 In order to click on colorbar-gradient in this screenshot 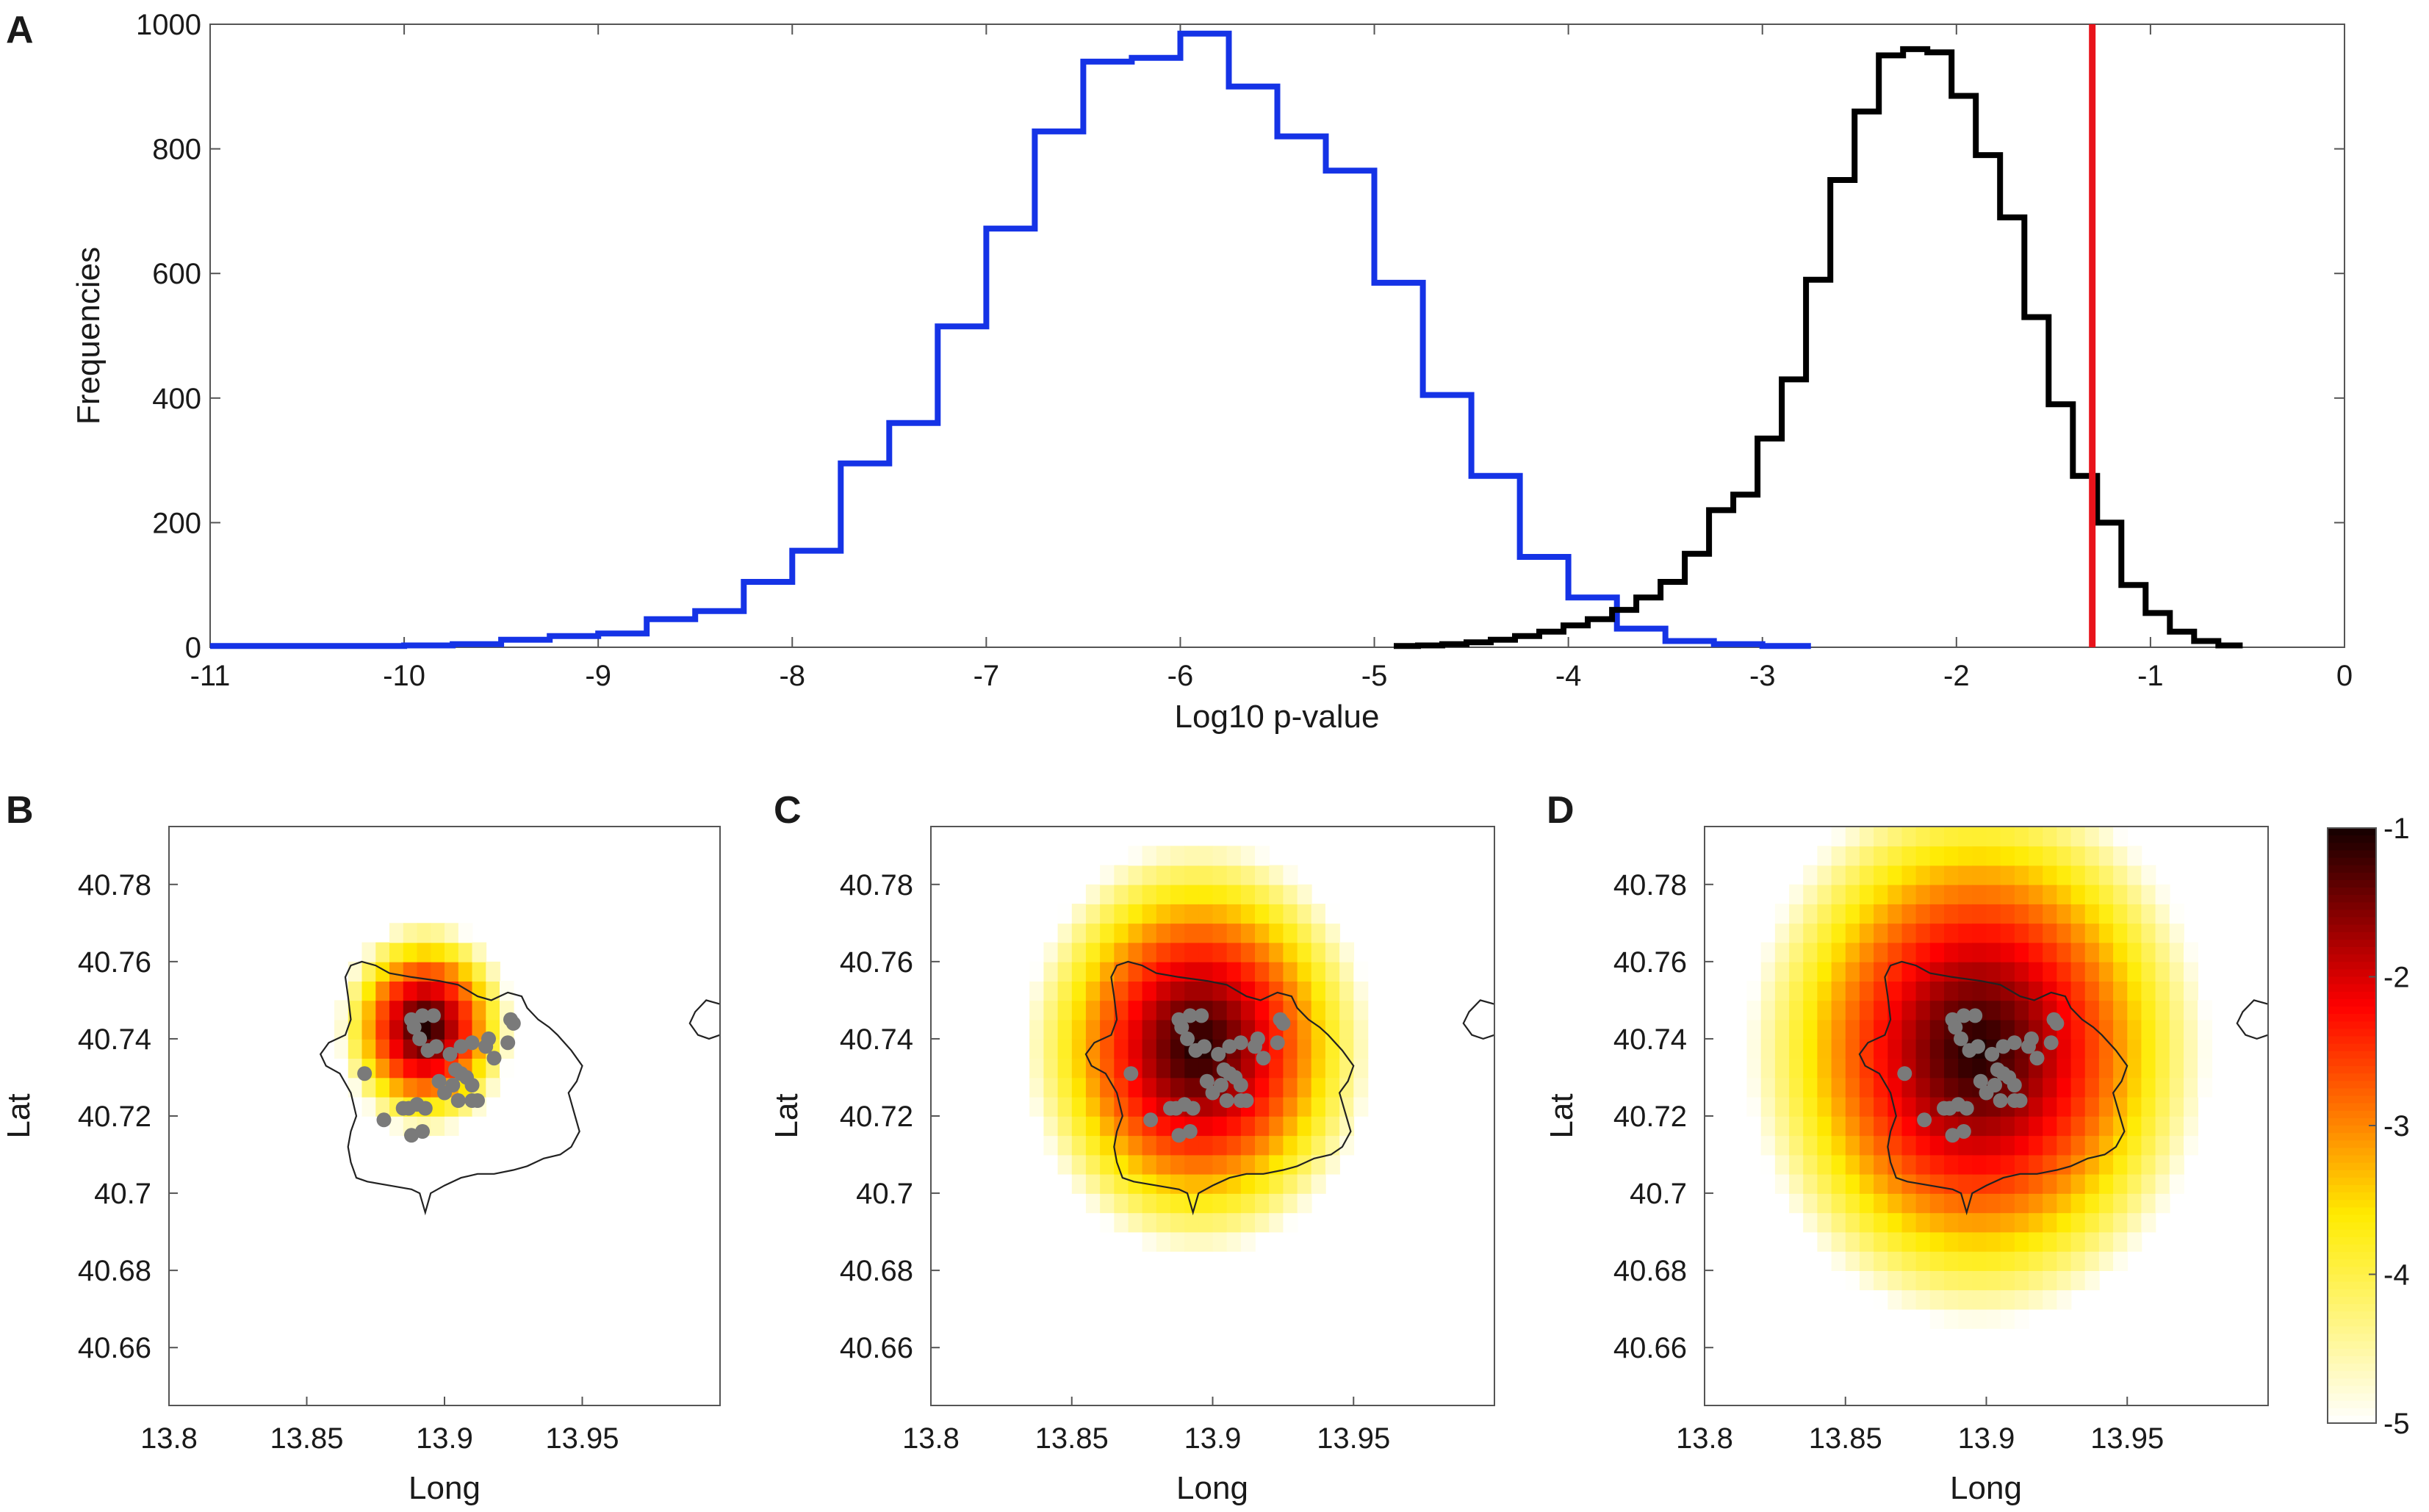, I will do `click(2352, 1126)`.